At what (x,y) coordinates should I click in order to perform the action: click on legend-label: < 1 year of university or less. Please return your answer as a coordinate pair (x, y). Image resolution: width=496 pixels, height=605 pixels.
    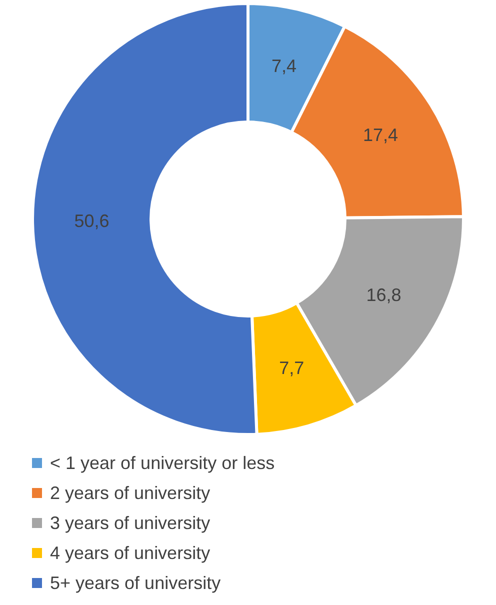
    Looking at the image, I should click on (162, 463).